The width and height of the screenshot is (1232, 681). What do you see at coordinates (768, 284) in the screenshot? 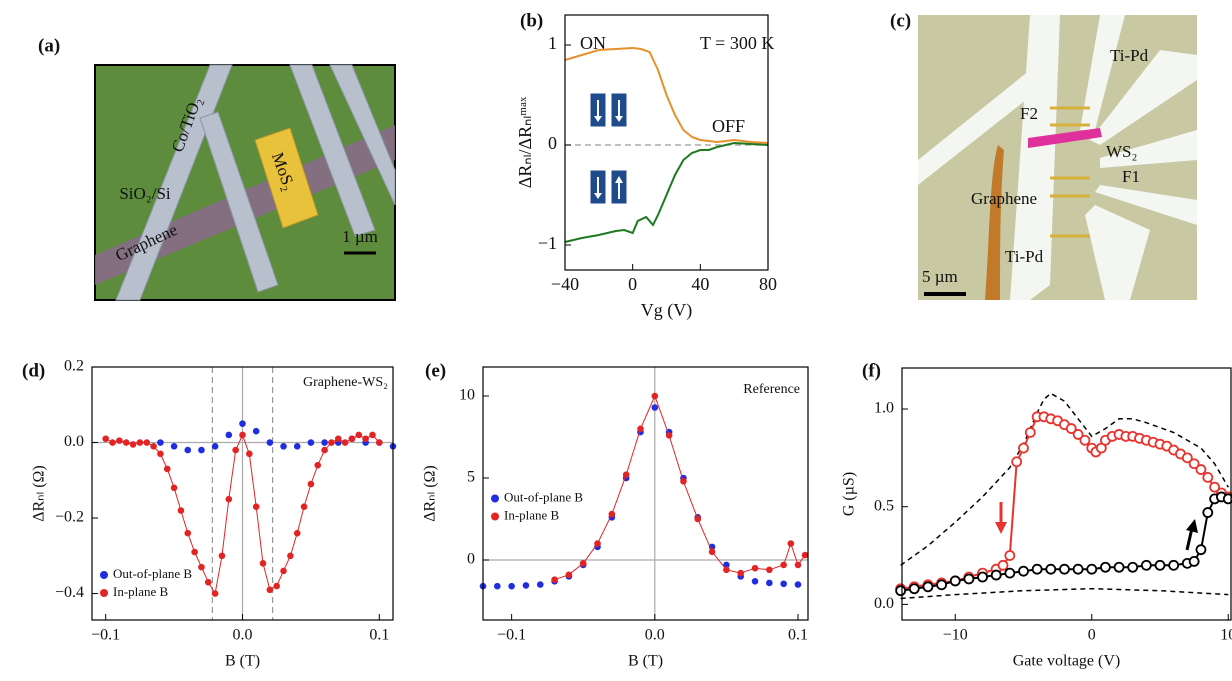
I see `x-tick-label: 80` at bounding box center [768, 284].